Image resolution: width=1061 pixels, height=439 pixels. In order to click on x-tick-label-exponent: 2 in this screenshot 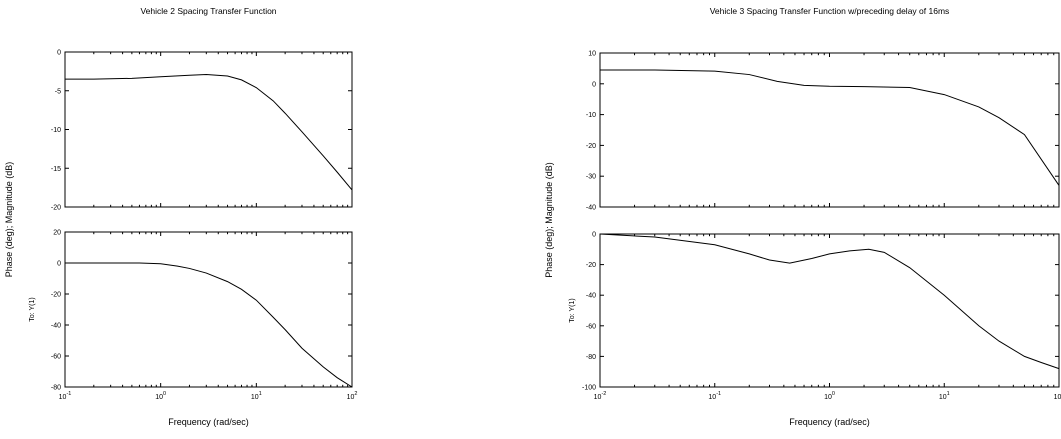, I will do `click(355, 394)`.